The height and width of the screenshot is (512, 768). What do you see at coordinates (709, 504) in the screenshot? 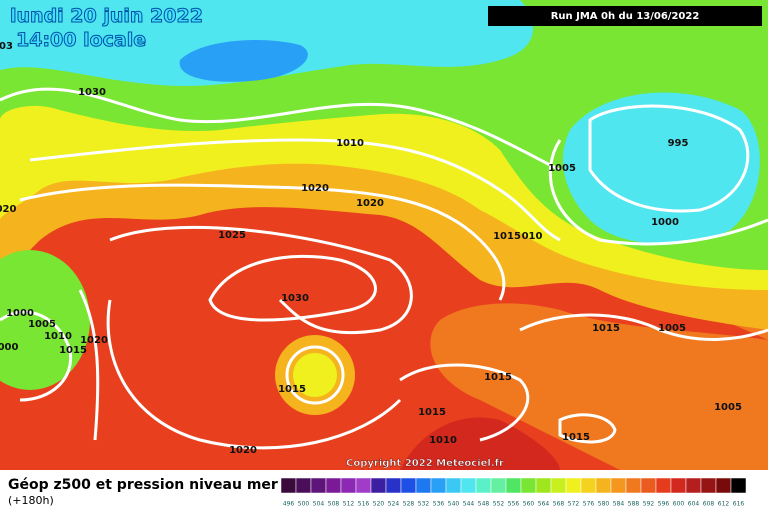
I see `scale-label: 608` at bounding box center [709, 504].